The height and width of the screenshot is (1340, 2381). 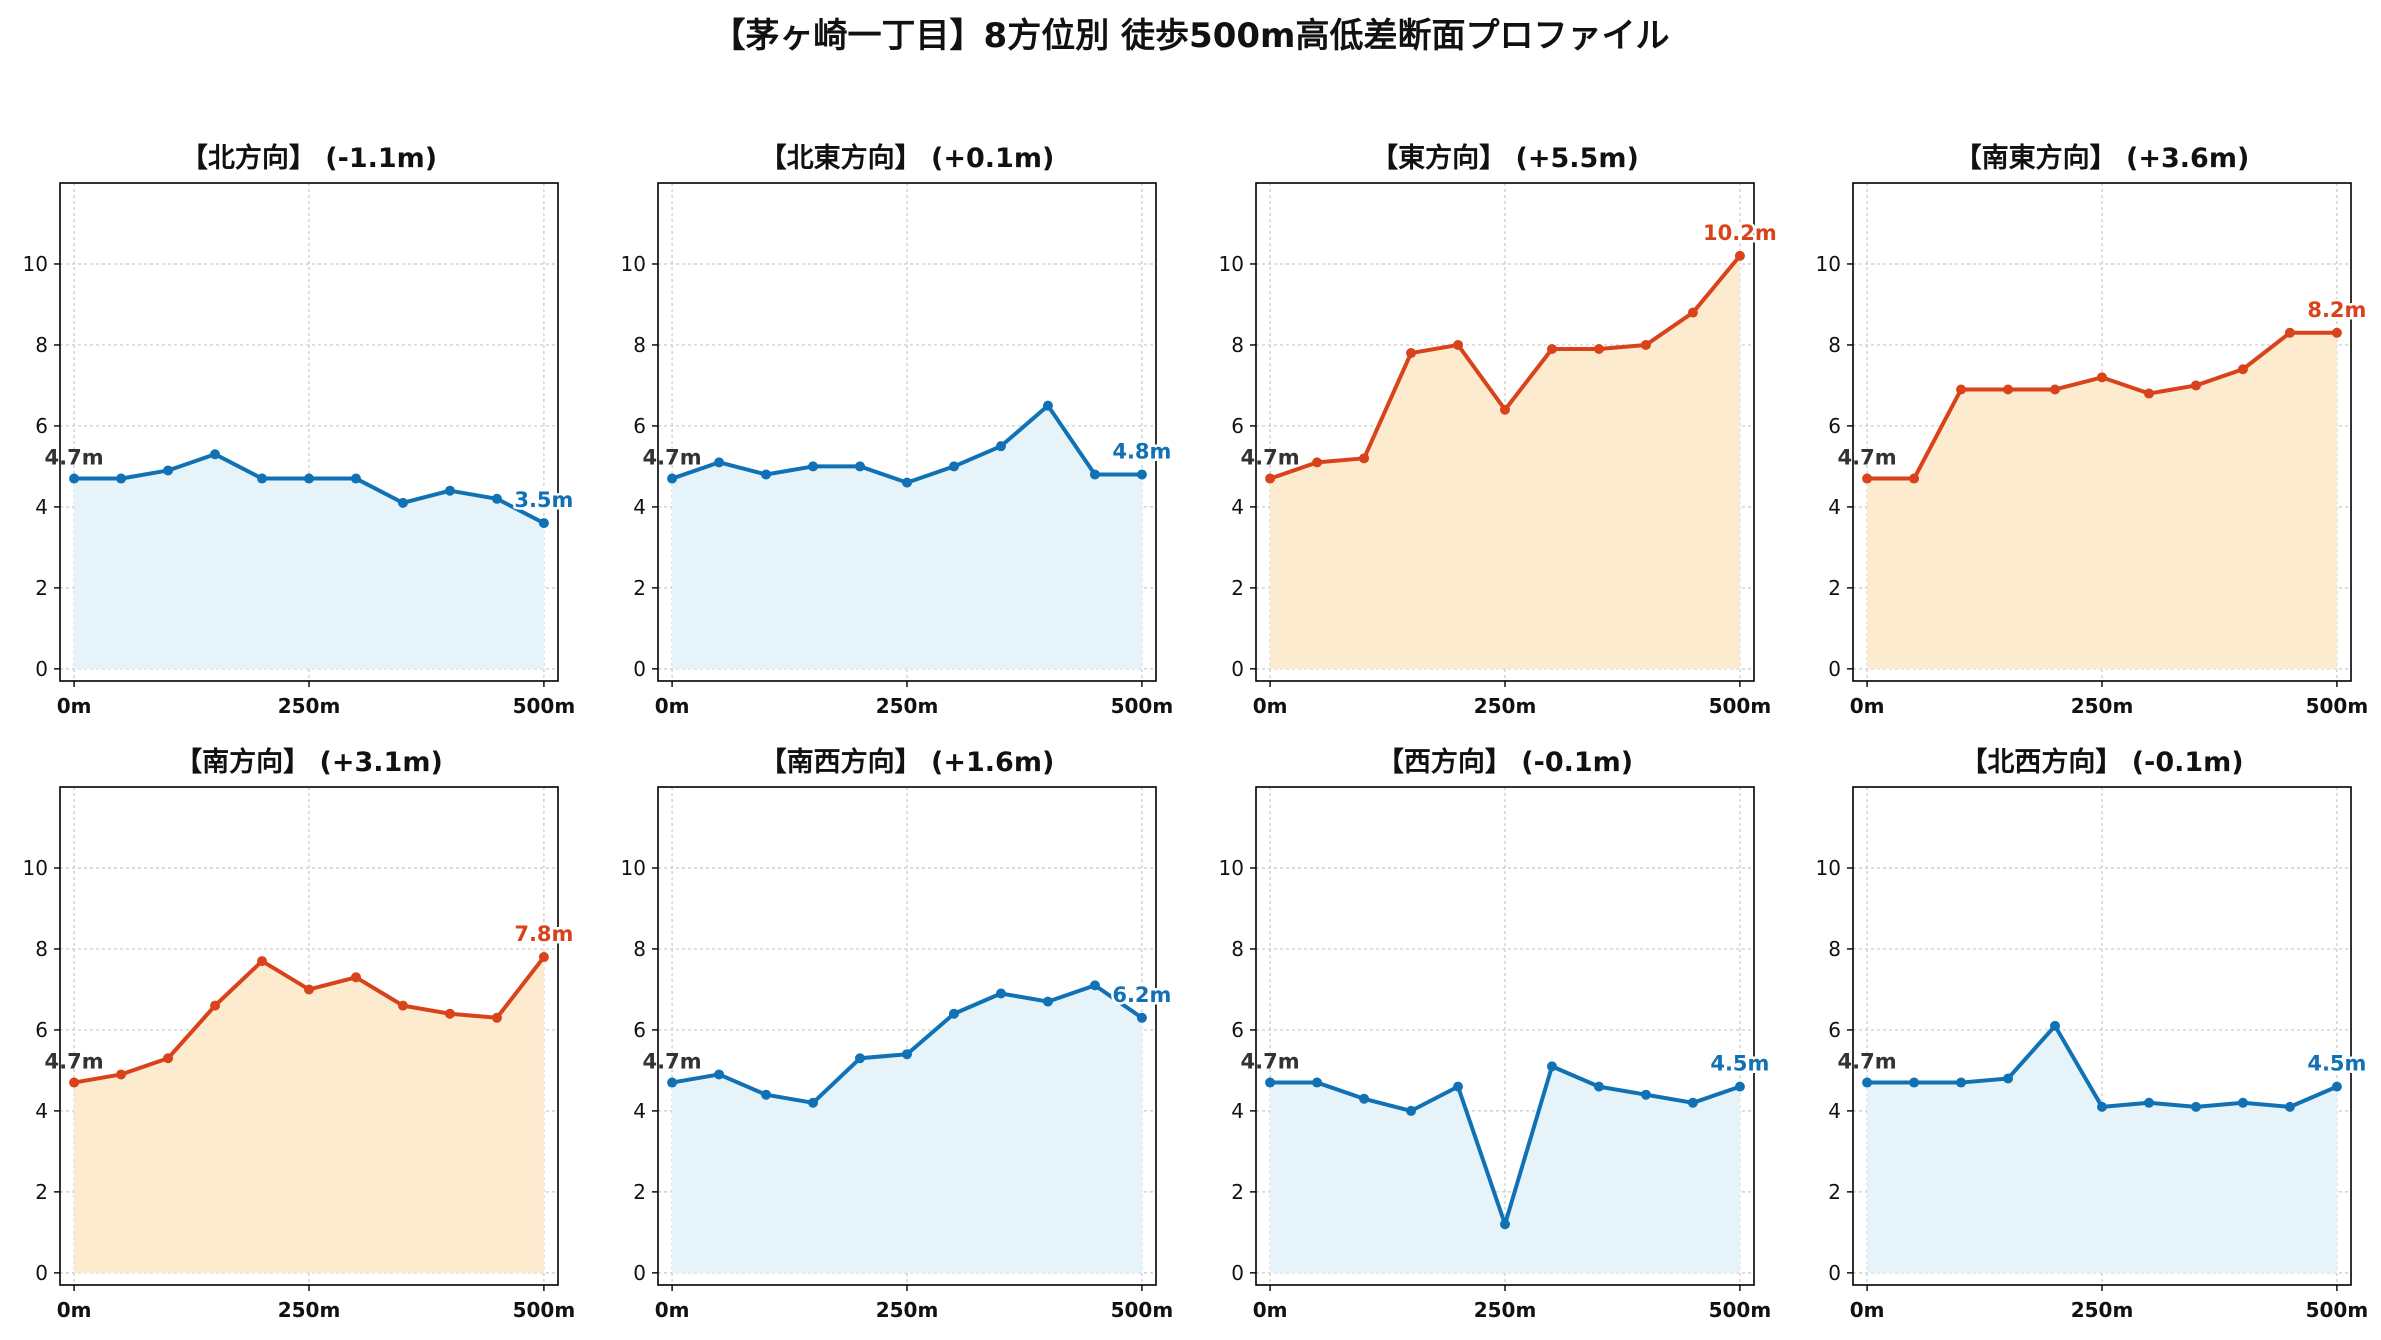 I want to click on panel-1: 0 2 4 6 8 10 0m 250m 500m 【北東方向】 (+0.1m) 4.7m 4.8m, so click(x=897, y=430).